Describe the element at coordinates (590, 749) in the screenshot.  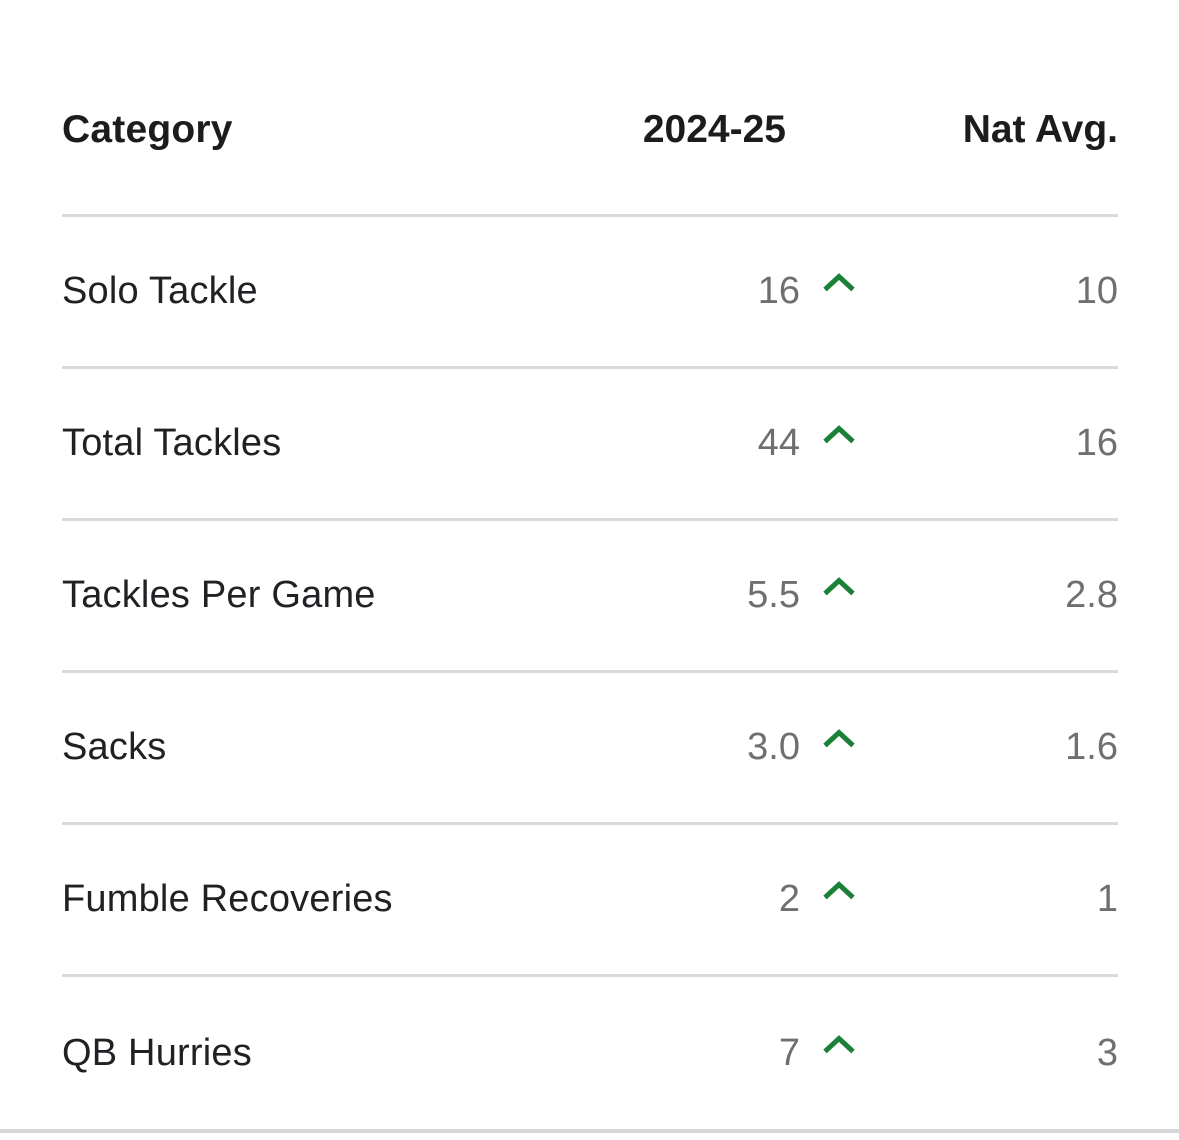
I see `table-row: Sacks 3.0 1.6` at that location.